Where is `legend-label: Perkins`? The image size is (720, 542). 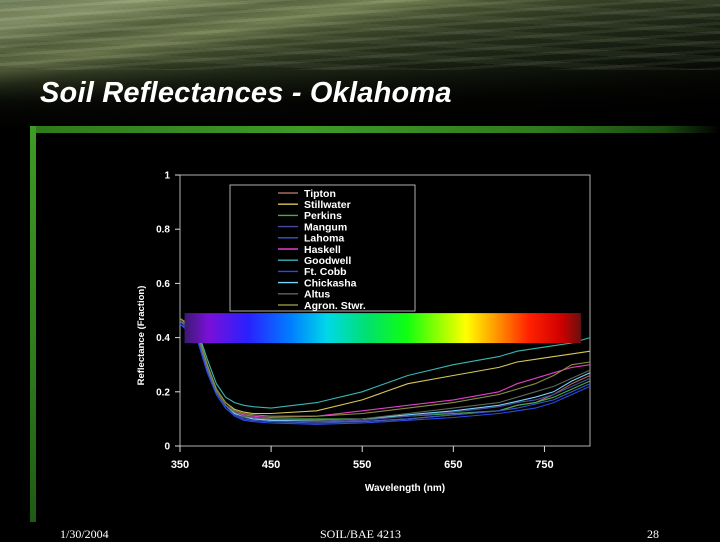
legend-label: Perkins is located at coordinates (323, 216).